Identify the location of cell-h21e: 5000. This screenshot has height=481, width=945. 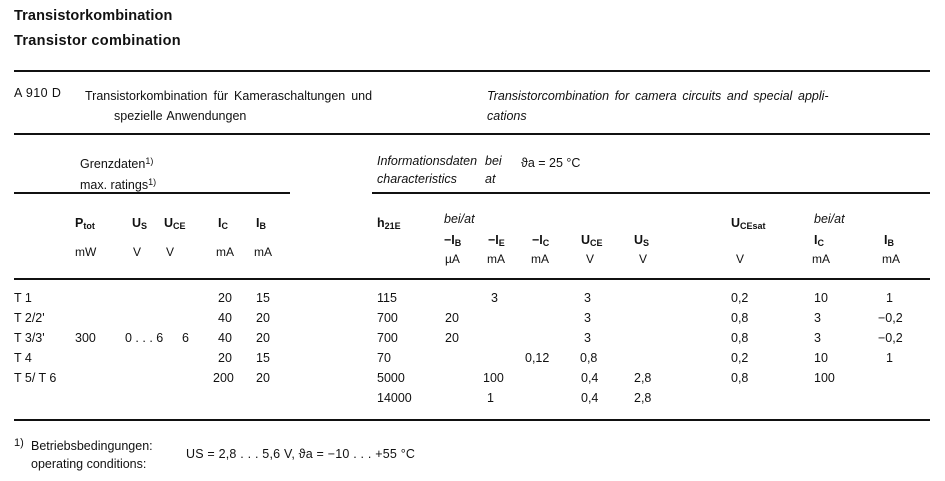
(391, 378).